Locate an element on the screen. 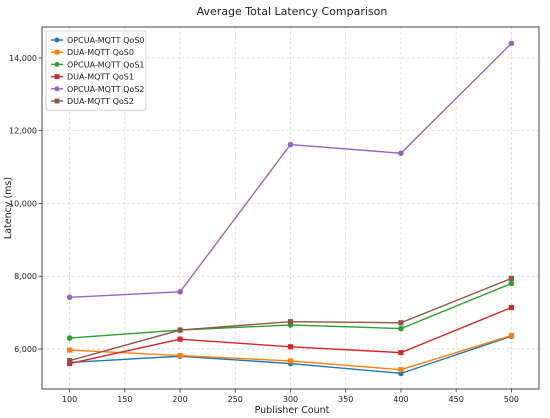  legend-label: DUA-MQTT QoS0 is located at coordinates (100, 52).